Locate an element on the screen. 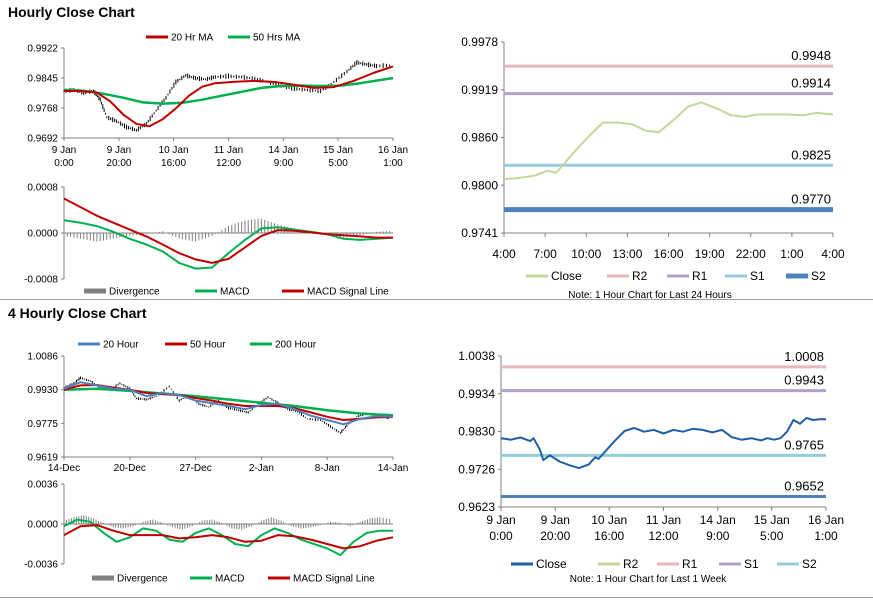 Image resolution: width=873 pixels, height=601 pixels. four-hourly-ma20-line is located at coordinates (228, 403).